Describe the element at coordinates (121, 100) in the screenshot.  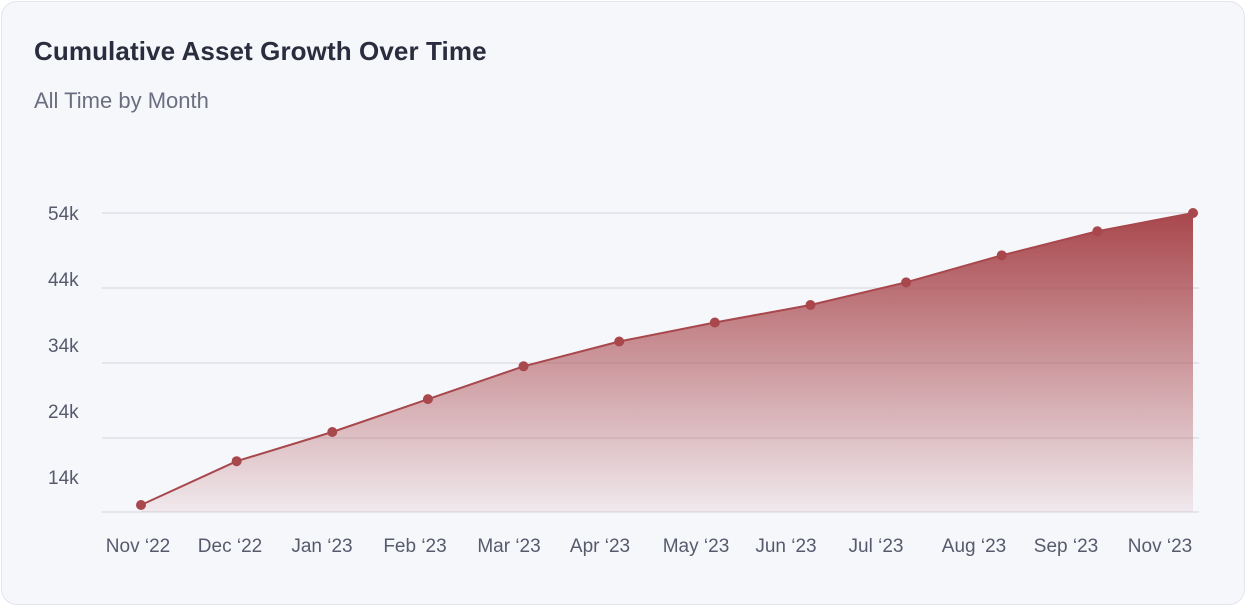
I see `chart-subtitle: All Time by Month` at that location.